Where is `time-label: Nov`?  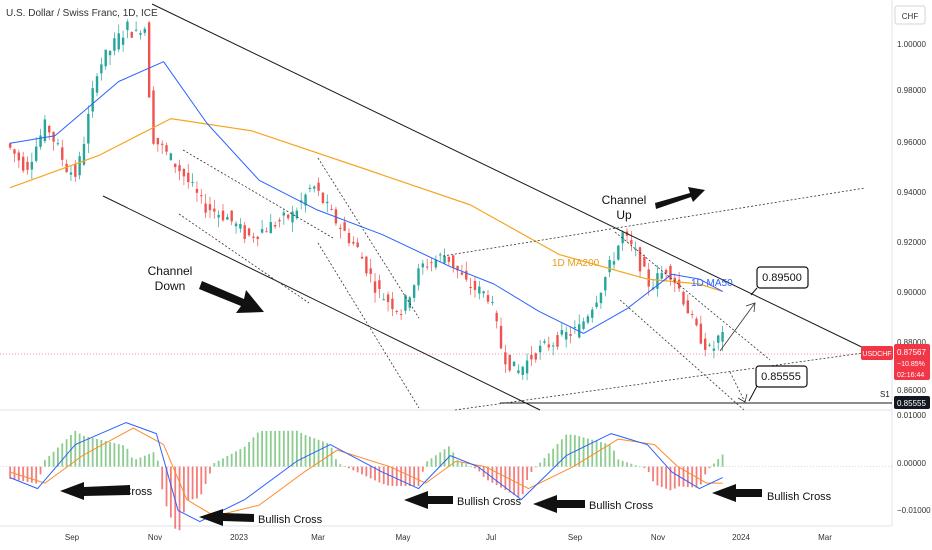 time-label: Nov is located at coordinates (155, 537).